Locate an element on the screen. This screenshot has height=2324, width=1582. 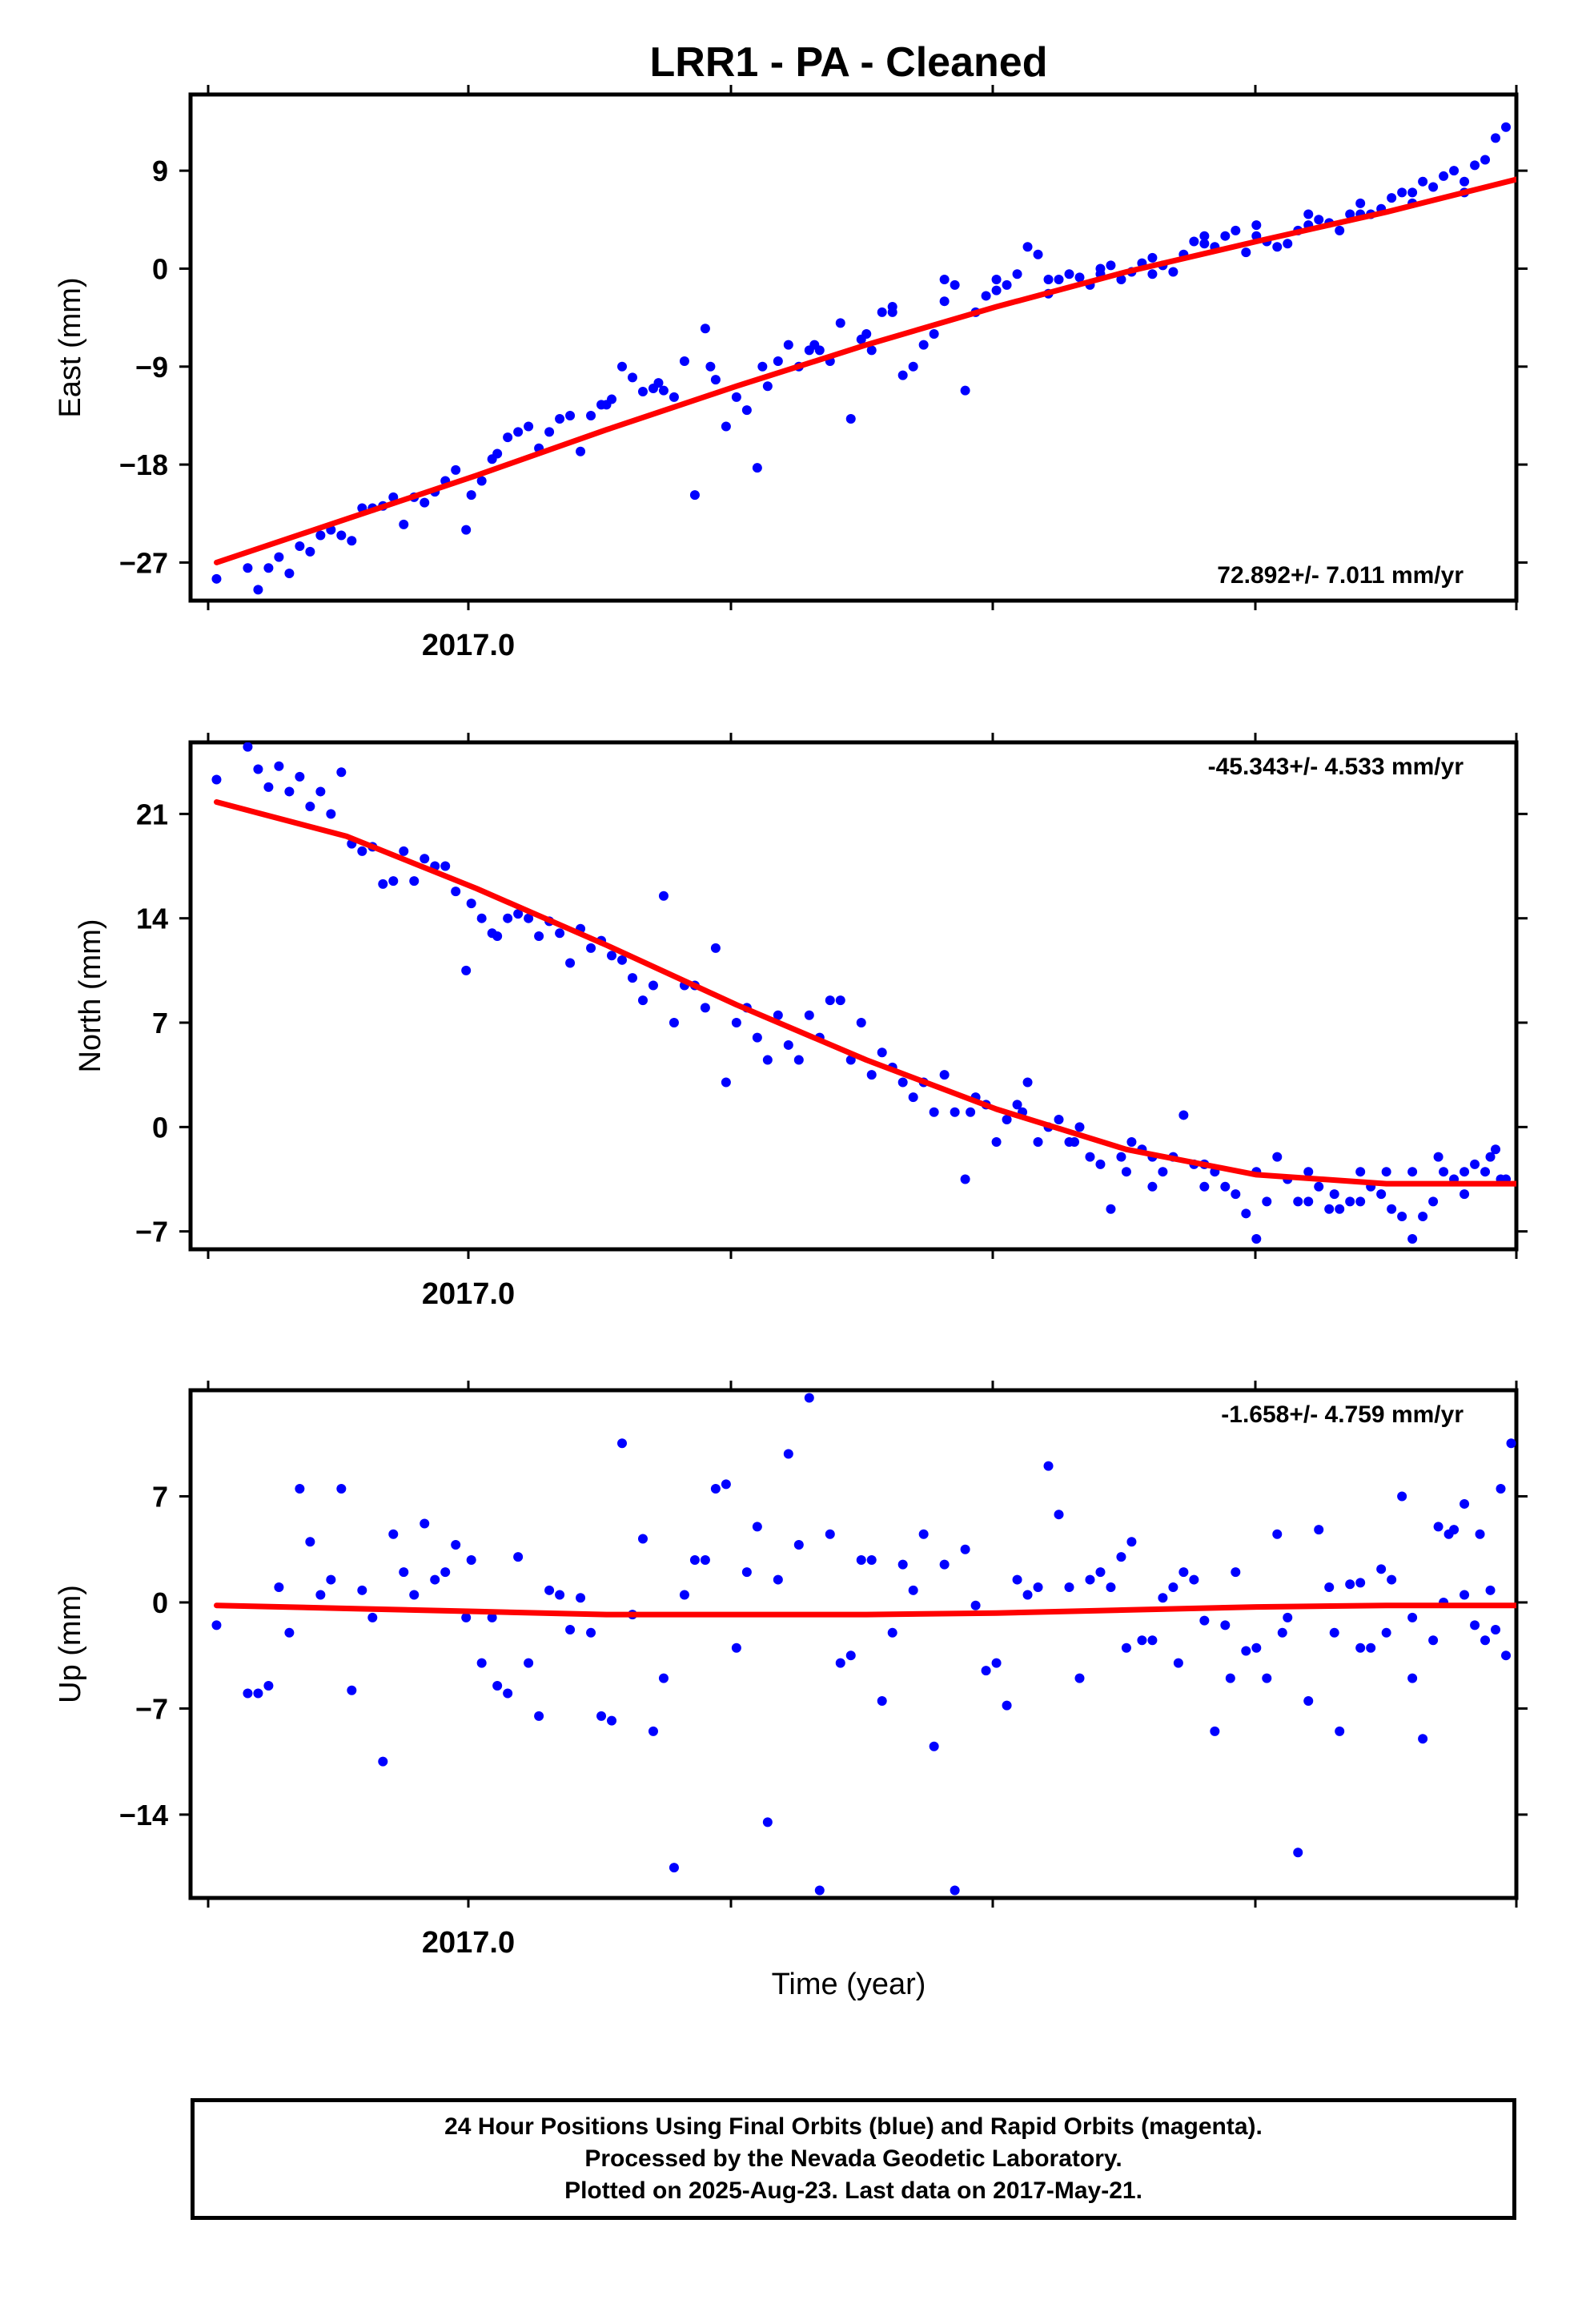
y-tick-label: 0 is located at coordinates (160, 268).